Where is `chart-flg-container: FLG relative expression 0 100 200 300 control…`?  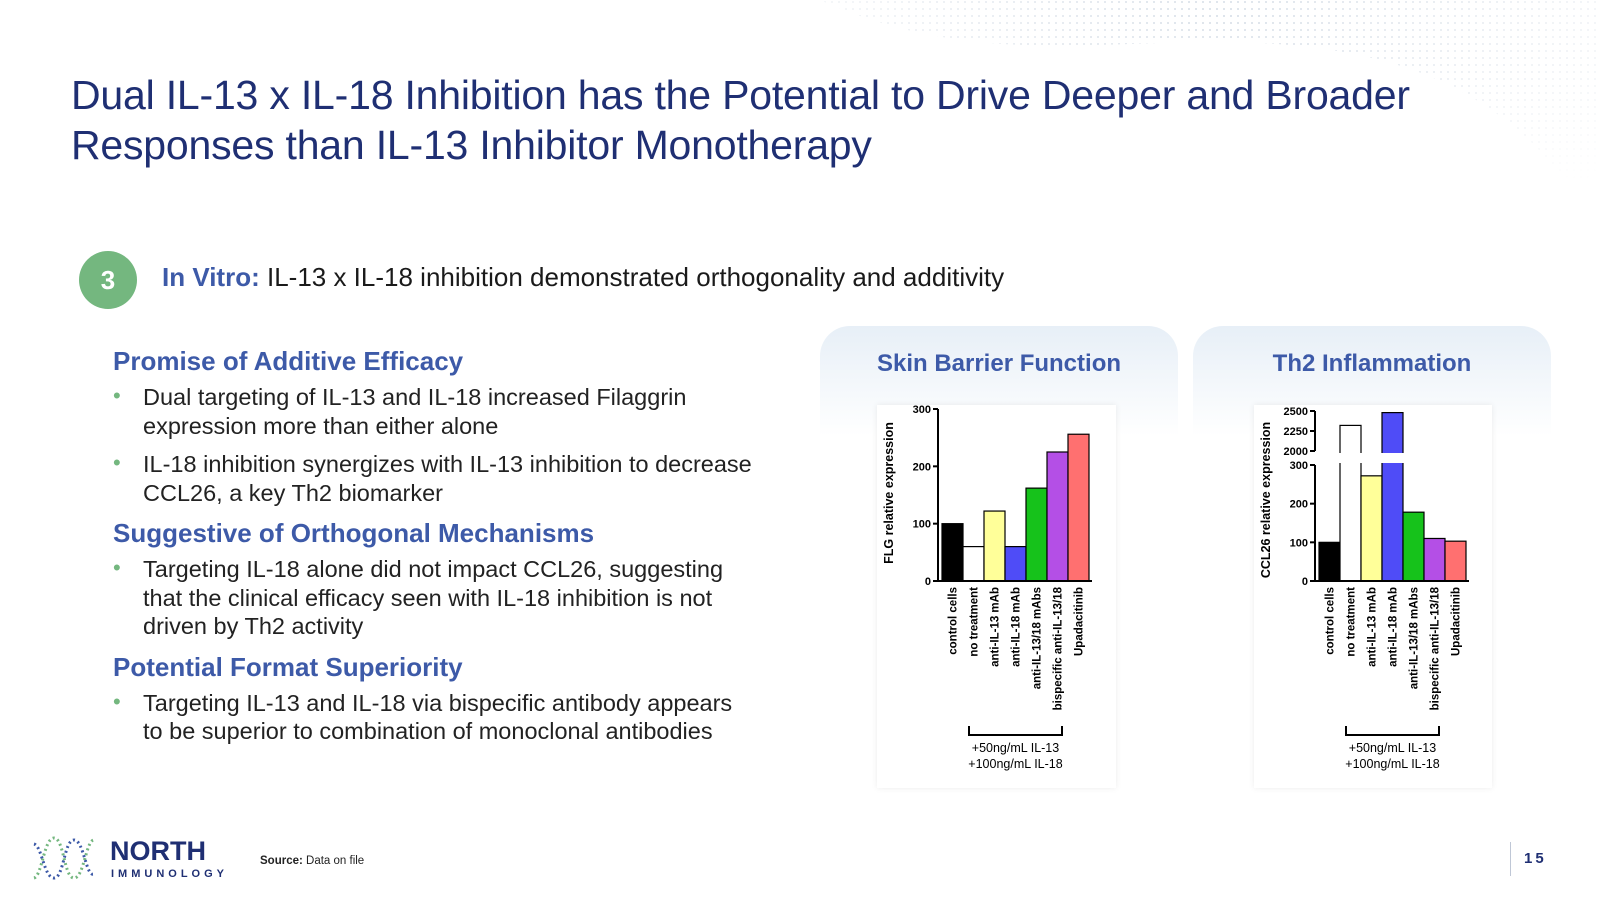 chart-flg-container: FLG relative expression 0 100 200 300 control… is located at coordinates (996, 596).